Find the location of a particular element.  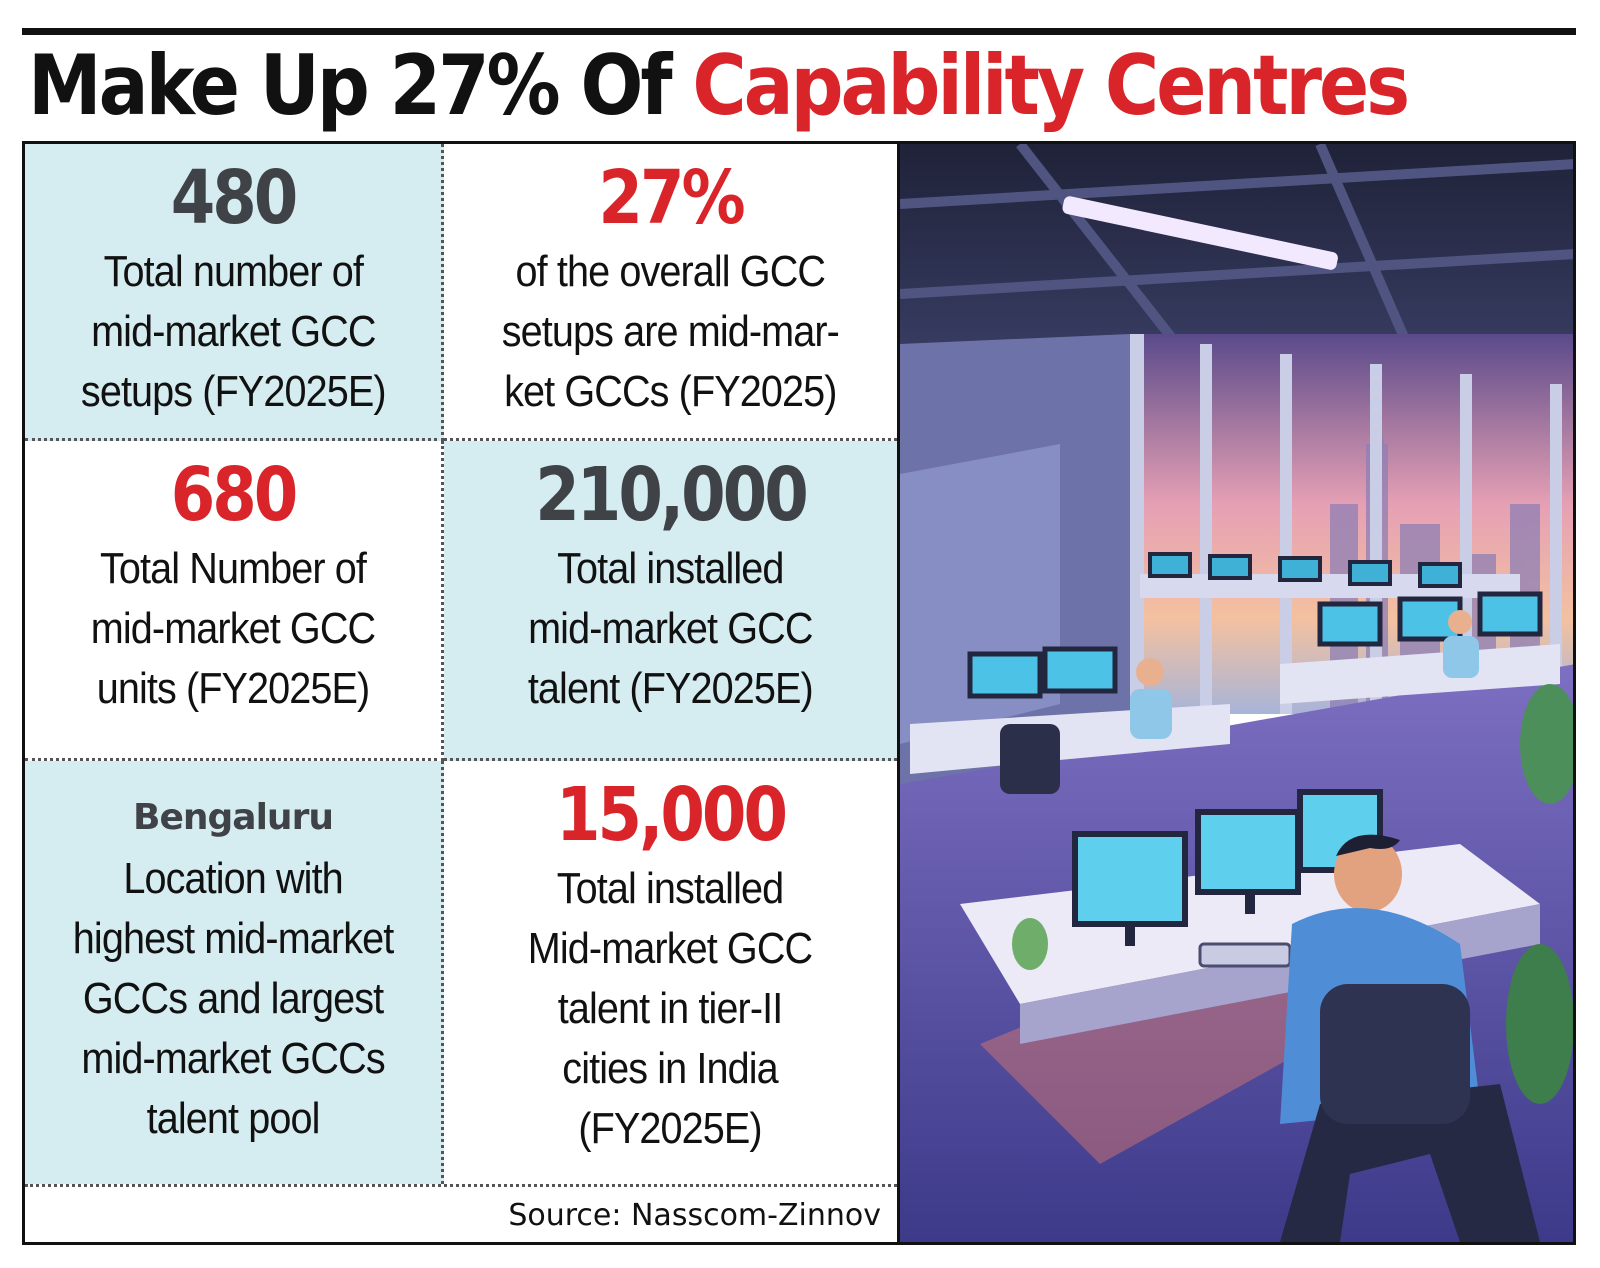

source-credit: Source: Nasscom-Zinnov is located at coordinates (461, 1214).